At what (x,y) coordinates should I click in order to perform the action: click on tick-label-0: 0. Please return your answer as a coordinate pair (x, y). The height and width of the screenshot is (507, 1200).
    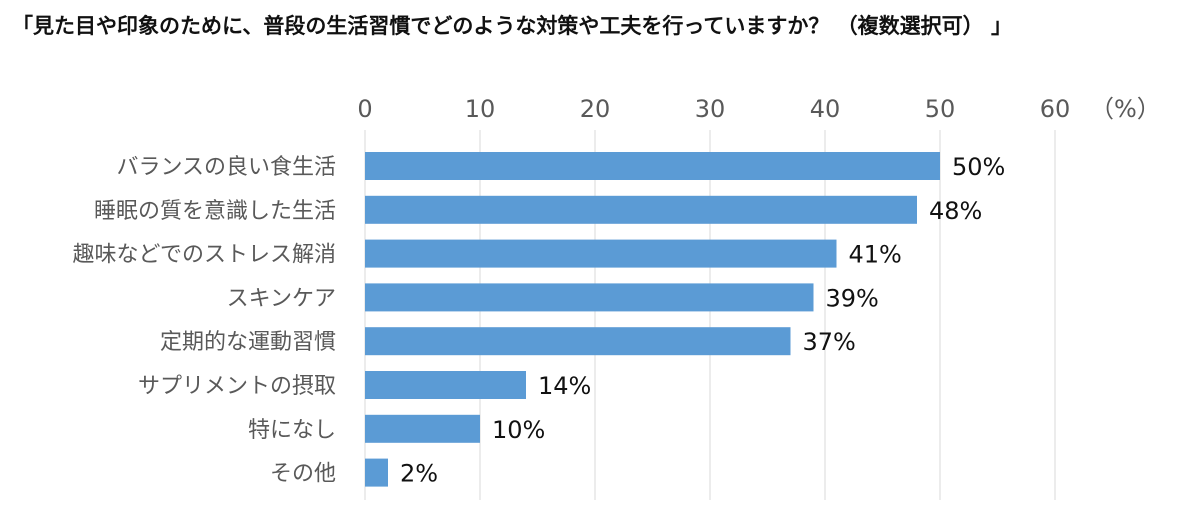
    Looking at the image, I should click on (364, 109).